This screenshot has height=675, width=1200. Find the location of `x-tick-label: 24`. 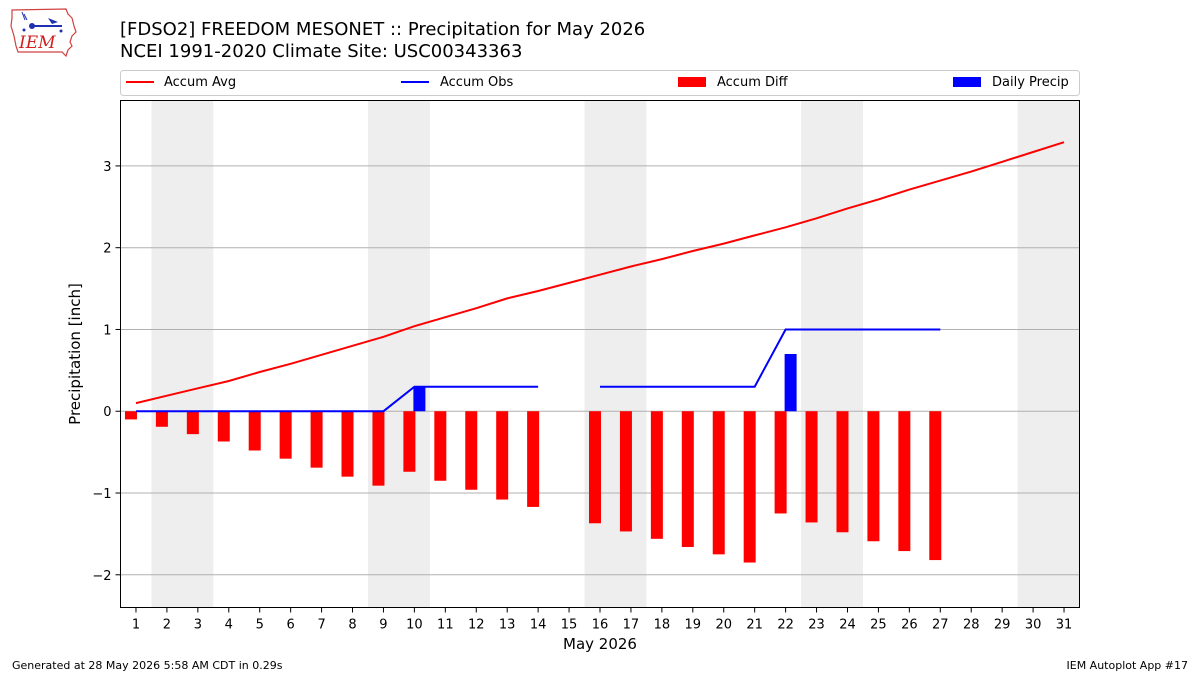

x-tick-label: 24 is located at coordinates (847, 625).